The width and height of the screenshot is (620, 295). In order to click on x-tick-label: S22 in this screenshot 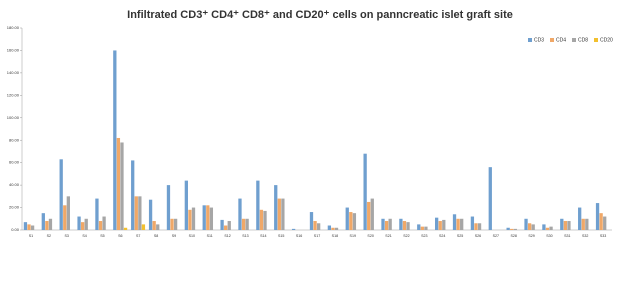, I will do `click(406, 236)`.